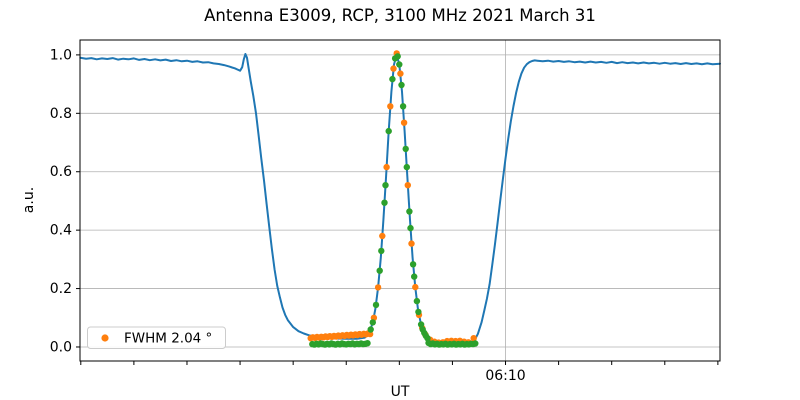 The image size is (800, 400). What do you see at coordinates (105, 338) in the screenshot?
I see `legend-marker-icon` at bounding box center [105, 338].